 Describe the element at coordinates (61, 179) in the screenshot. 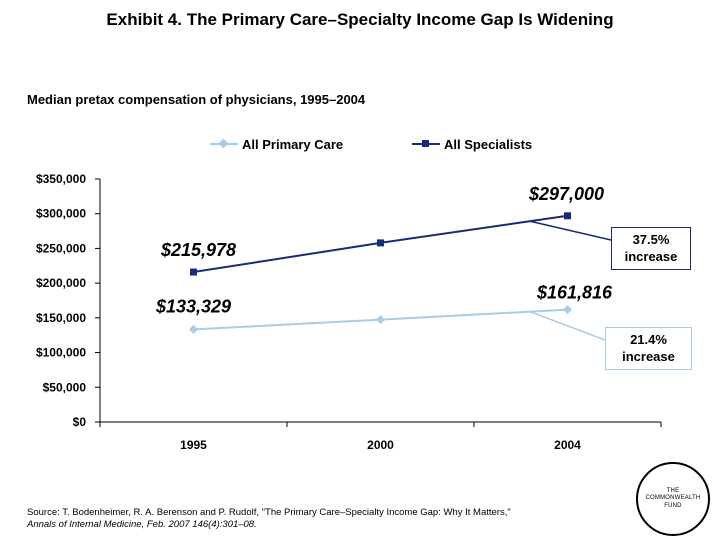

I see `y-tick-label: $350,000` at that location.